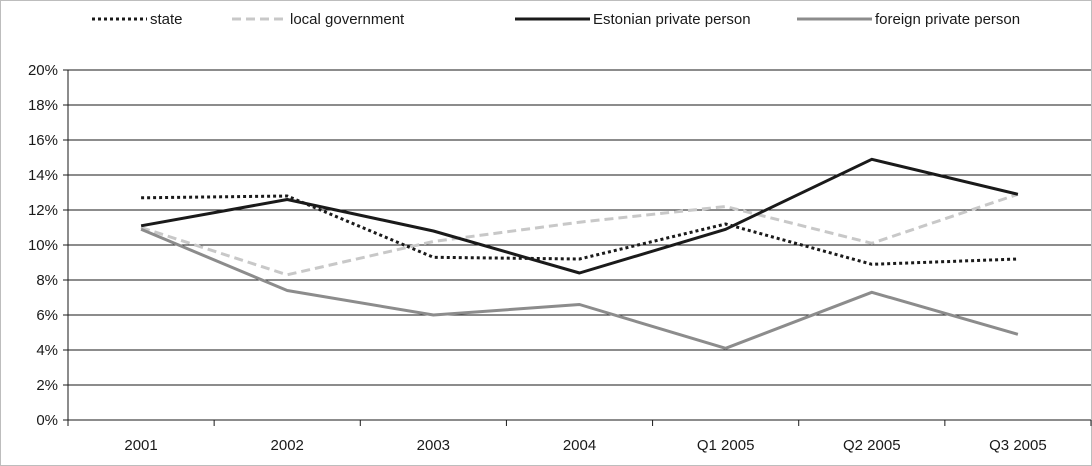 This screenshot has width=1092, height=466. What do you see at coordinates (43, 105) in the screenshot?
I see `y-tick-label: 18%` at bounding box center [43, 105].